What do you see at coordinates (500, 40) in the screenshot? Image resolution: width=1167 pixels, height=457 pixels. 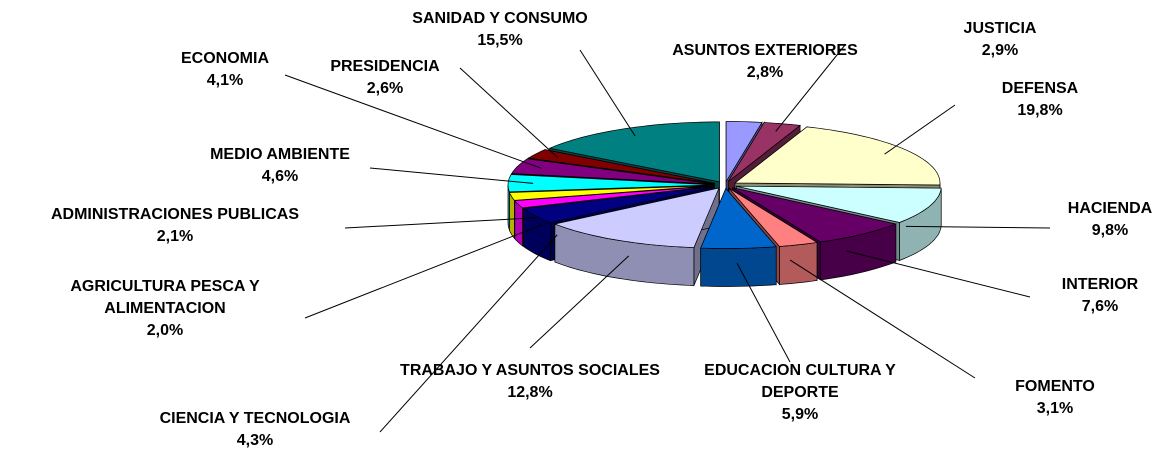 I see `value-label: 15,5%` at bounding box center [500, 40].